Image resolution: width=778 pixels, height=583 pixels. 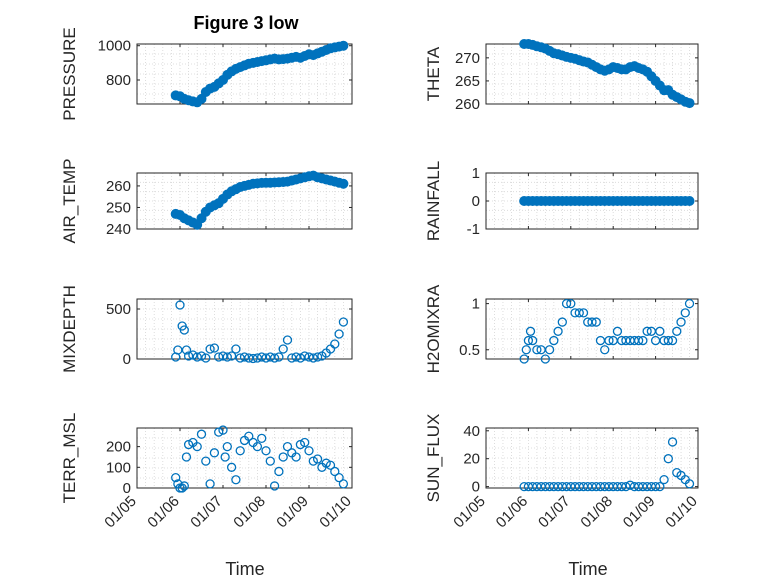 I want to click on panel-pressure: 800 1000 PRESSURE, so click(x=206, y=74).